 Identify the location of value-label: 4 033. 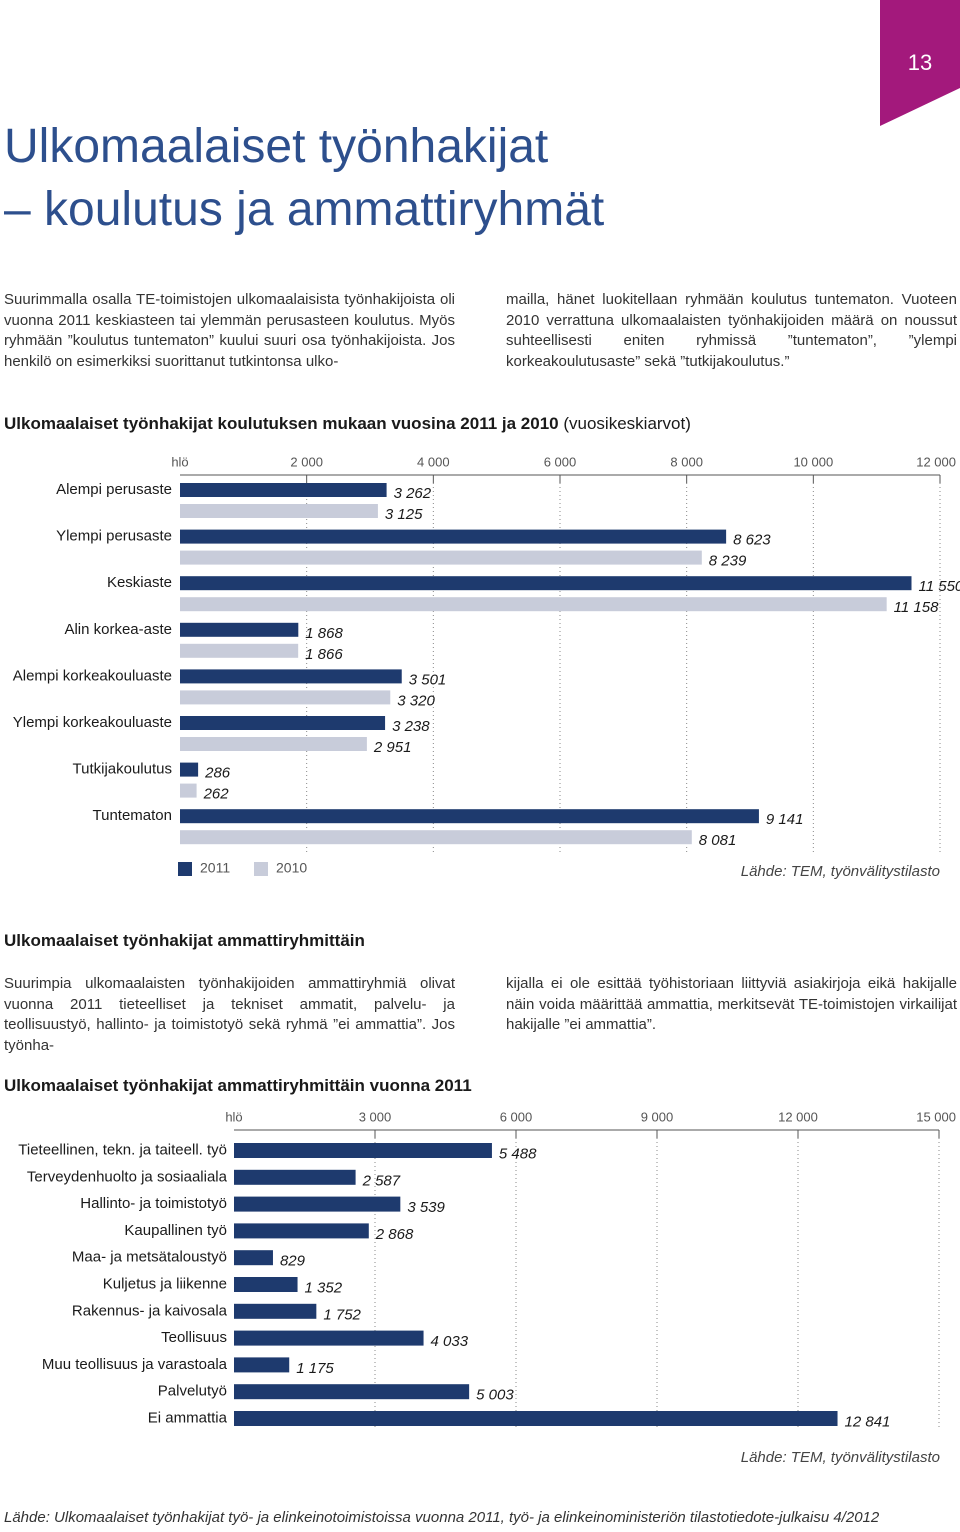
(450, 1341).